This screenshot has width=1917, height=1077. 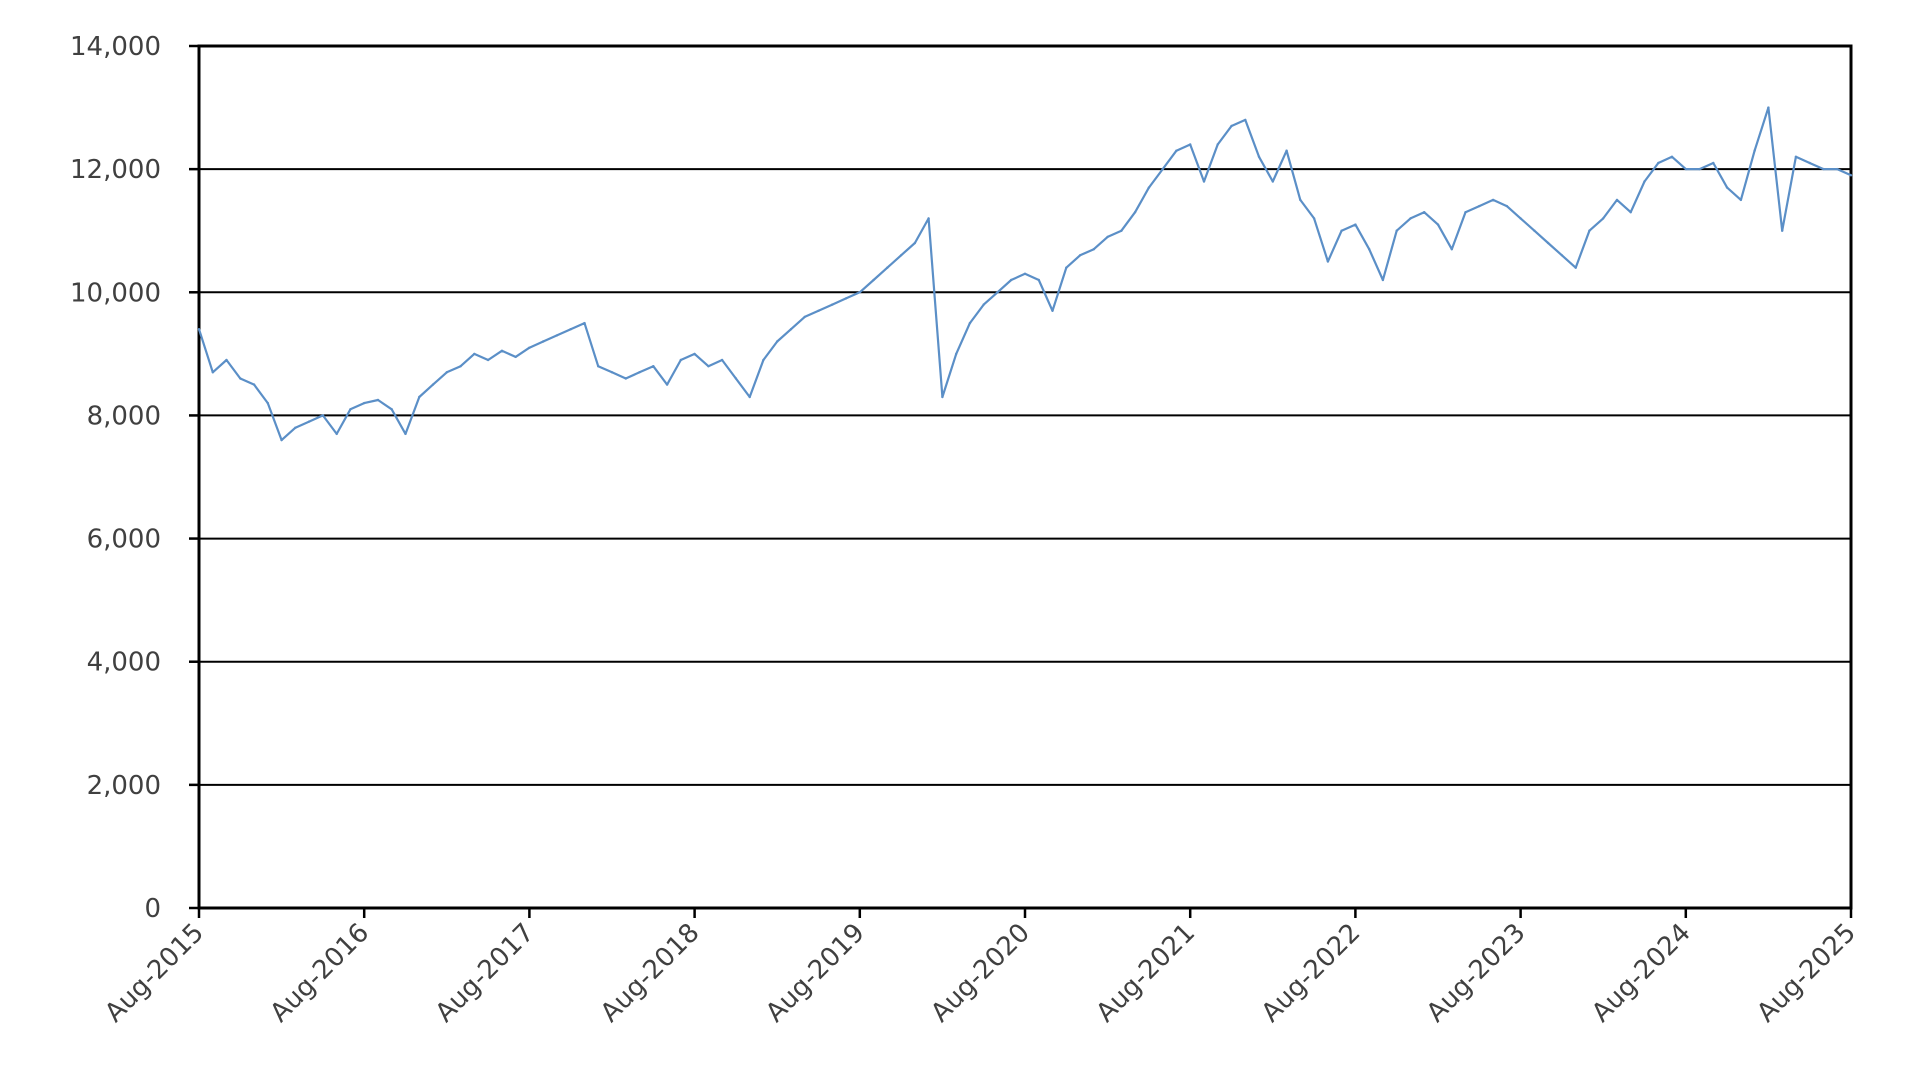 I want to click on x-tick-label-6: Aug-2021, so click(x=1146, y=973).